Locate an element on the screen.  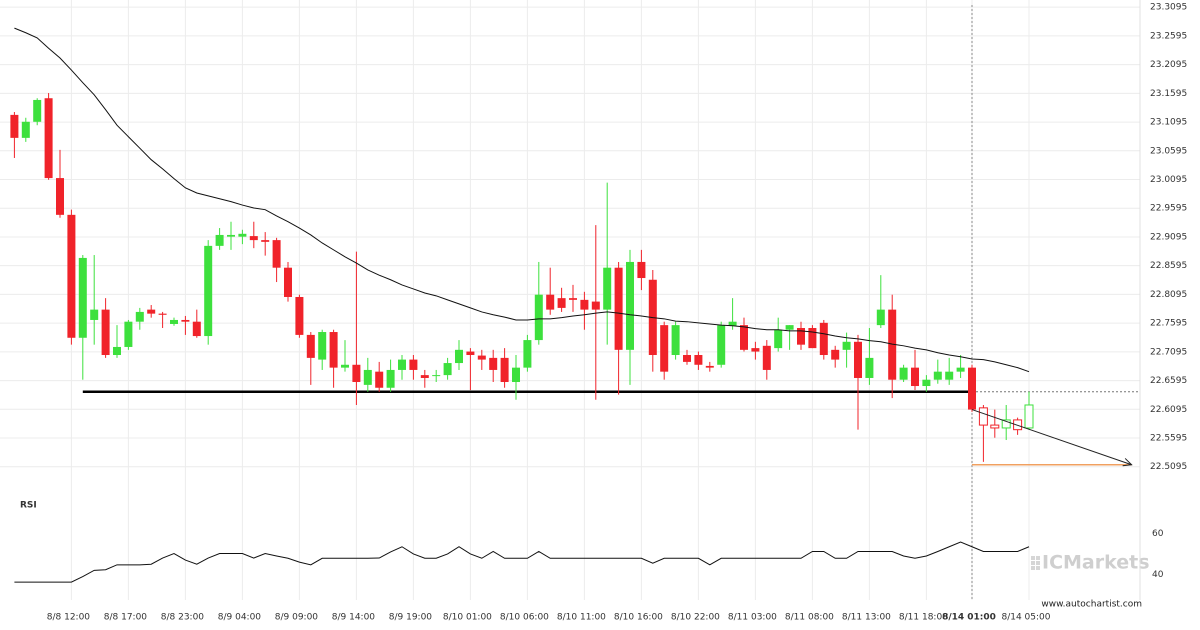
forecast-arrowhead is located at coordinates (1127, 462).